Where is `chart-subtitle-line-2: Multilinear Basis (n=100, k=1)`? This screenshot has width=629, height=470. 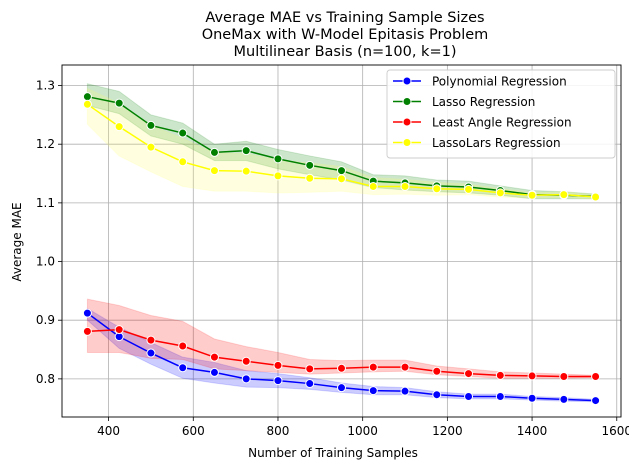
chart-subtitle-line-2: Multilinear Basis (n=100, k=1) is located at coordinates (345, 52).